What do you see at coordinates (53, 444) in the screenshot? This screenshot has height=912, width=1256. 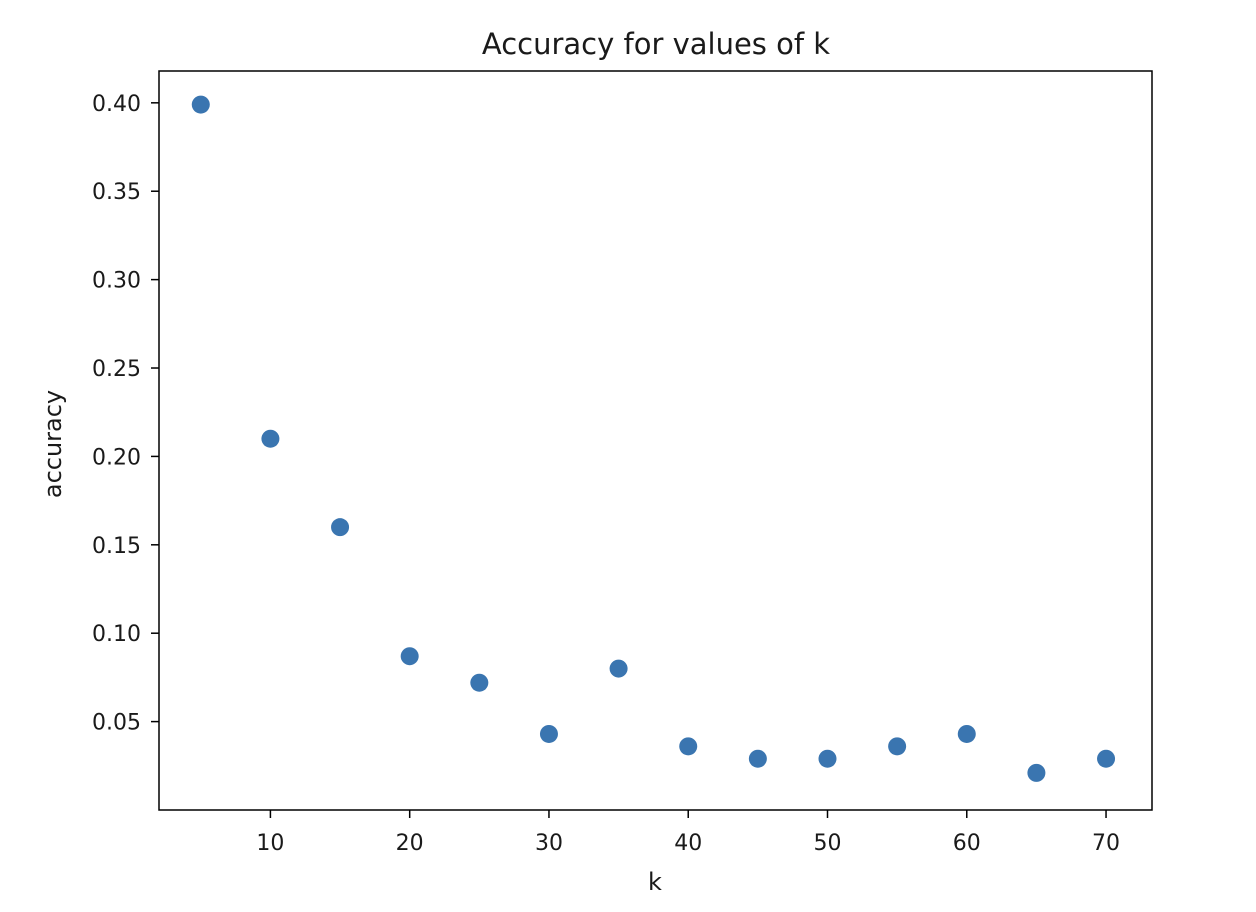 I see `y-axis-title: accuracy` at bounding box center [53, 444].